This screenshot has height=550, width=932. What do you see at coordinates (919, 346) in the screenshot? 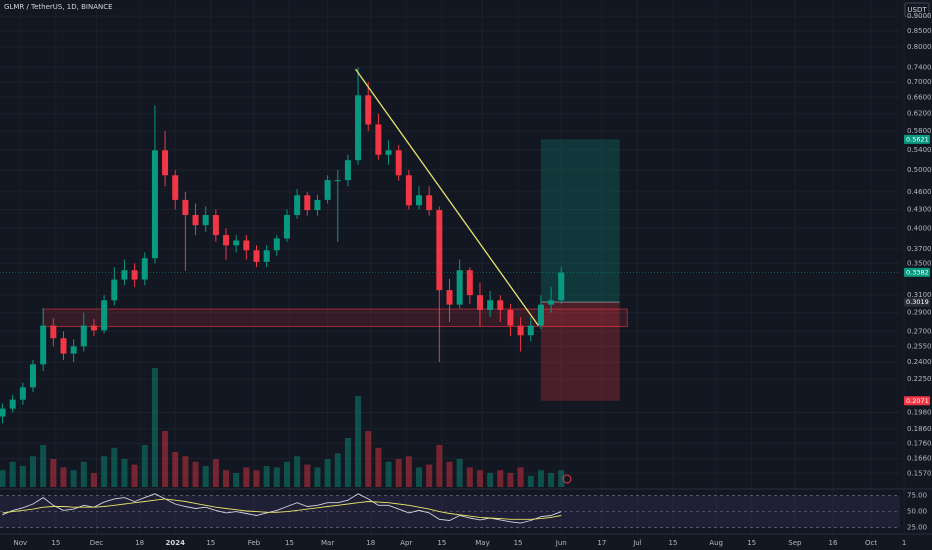
I see `y-tick-label: 0.2550` at bounding box center [919, 346].